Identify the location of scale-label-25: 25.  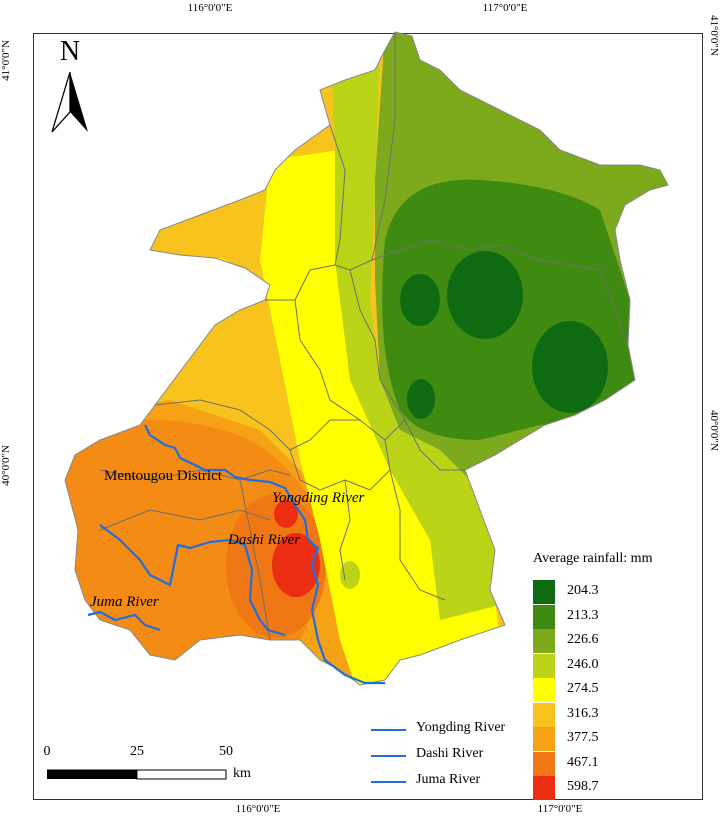
(137, 751).